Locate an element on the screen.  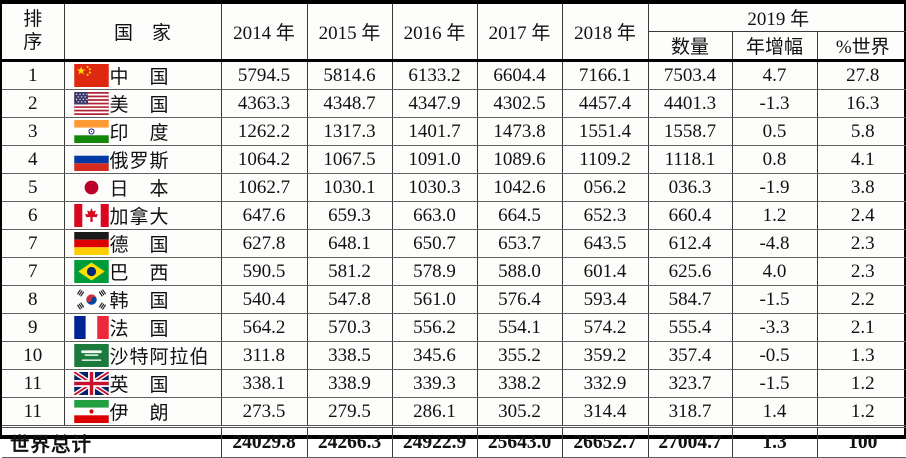
country-cell: 法 国 is located at coordinates (142, 327).